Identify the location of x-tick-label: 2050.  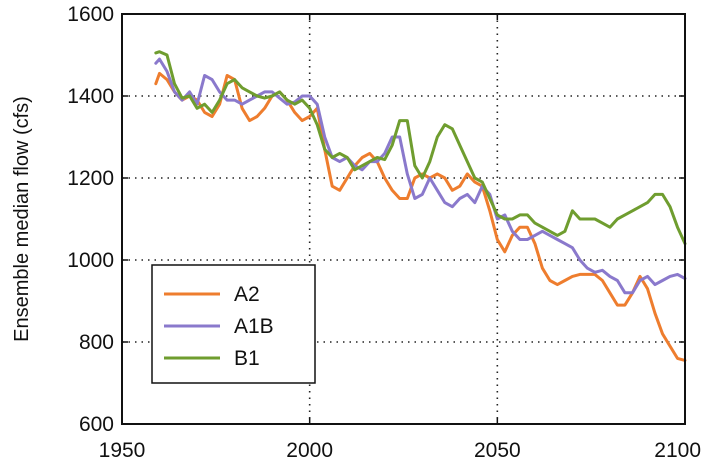
(497, 450).